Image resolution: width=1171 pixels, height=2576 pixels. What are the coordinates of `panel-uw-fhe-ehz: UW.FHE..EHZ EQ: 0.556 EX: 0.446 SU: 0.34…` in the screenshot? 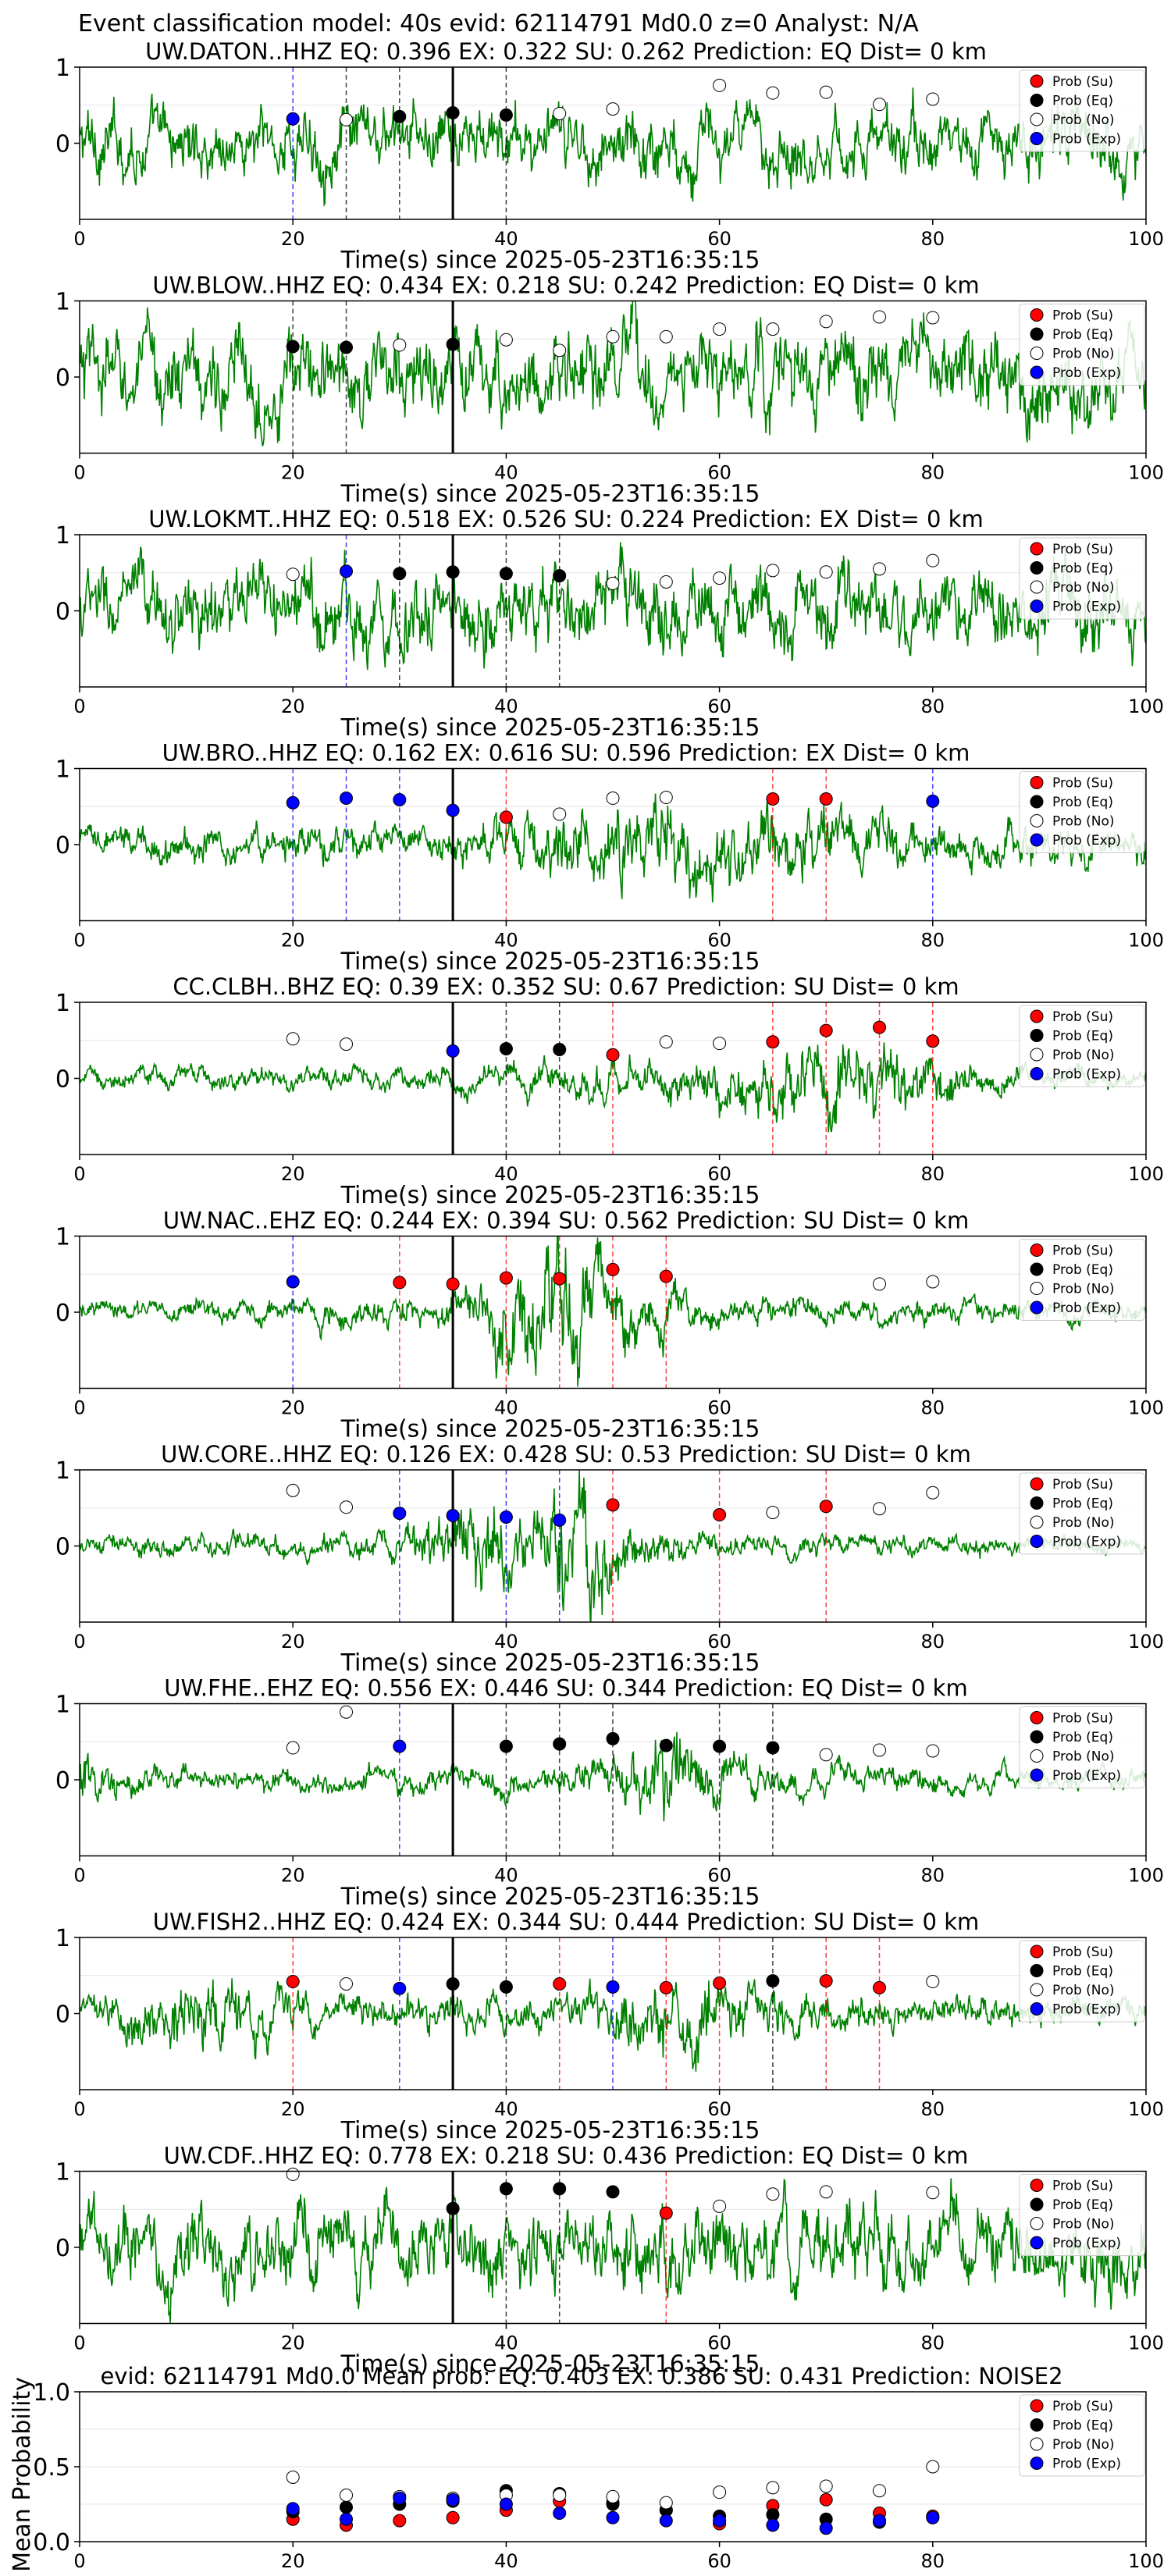 It's located at (609, 1793).